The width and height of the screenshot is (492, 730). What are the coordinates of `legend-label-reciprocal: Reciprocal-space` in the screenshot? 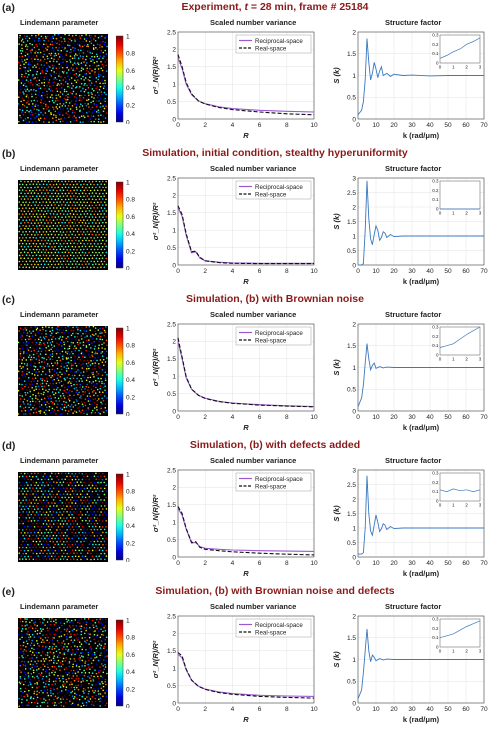 It's located at (279, 479).